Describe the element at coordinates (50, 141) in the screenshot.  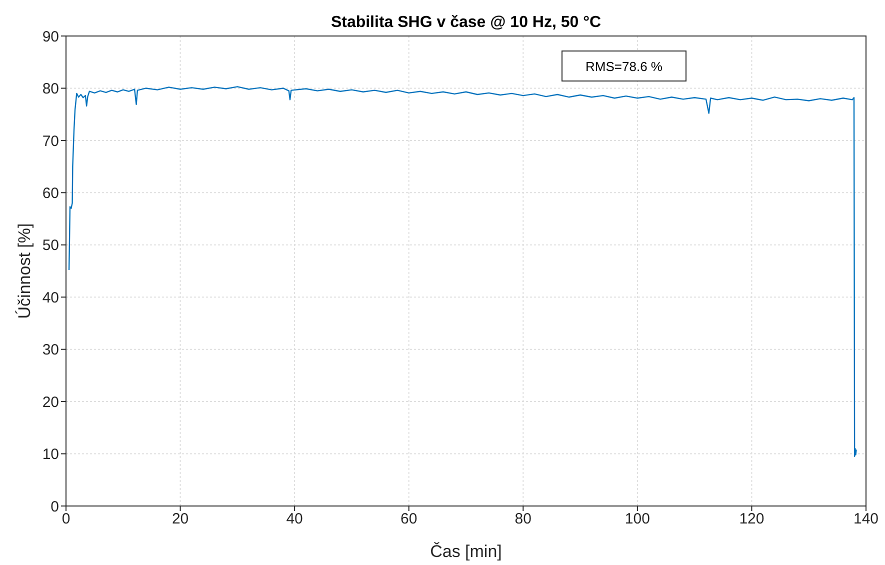
I see `y-tick-label: 70` at that location.